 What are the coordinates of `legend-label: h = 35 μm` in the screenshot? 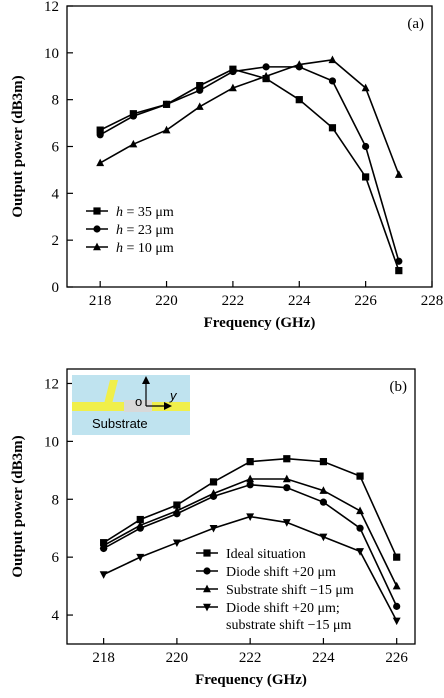 It's located at (145, 212).